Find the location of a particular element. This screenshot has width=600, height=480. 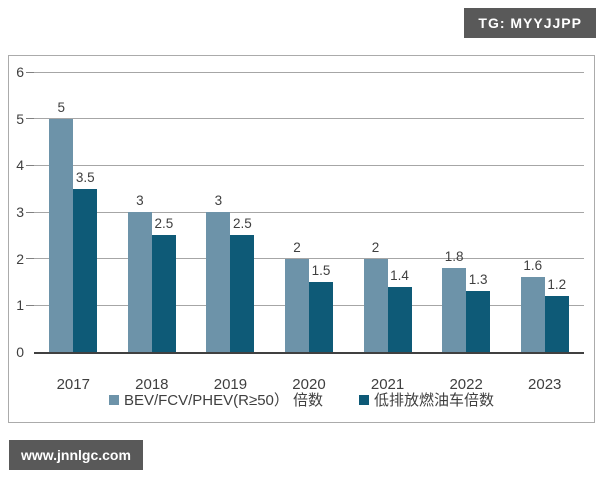

bar-value-label: 1.5 is located at coordinates (321, 270).